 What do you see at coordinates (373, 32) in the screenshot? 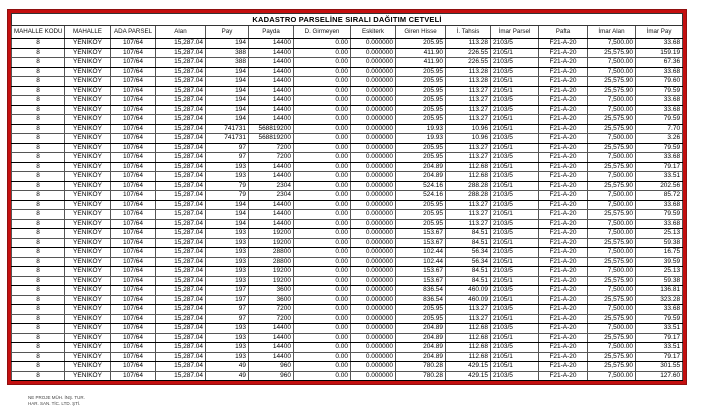
I see `column-header: Eskiterk` at bounding box center [373, 32].